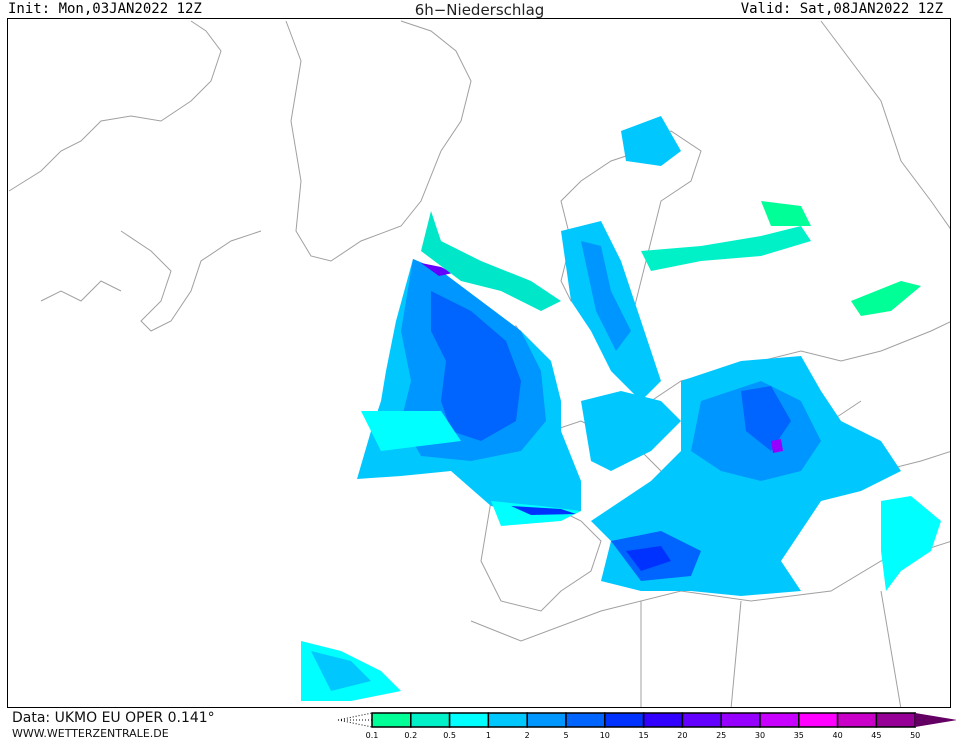  Describe the element at coordinates (876, 735) in the screenshot. I see `legend-tick-label: 45` at that location.